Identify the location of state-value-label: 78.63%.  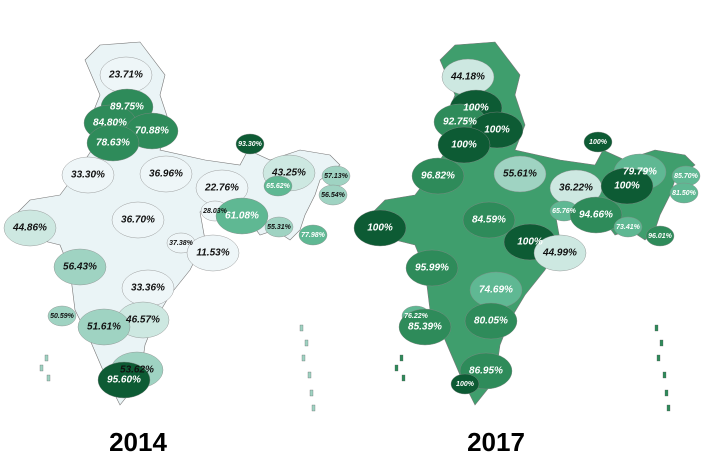
(113, 143).